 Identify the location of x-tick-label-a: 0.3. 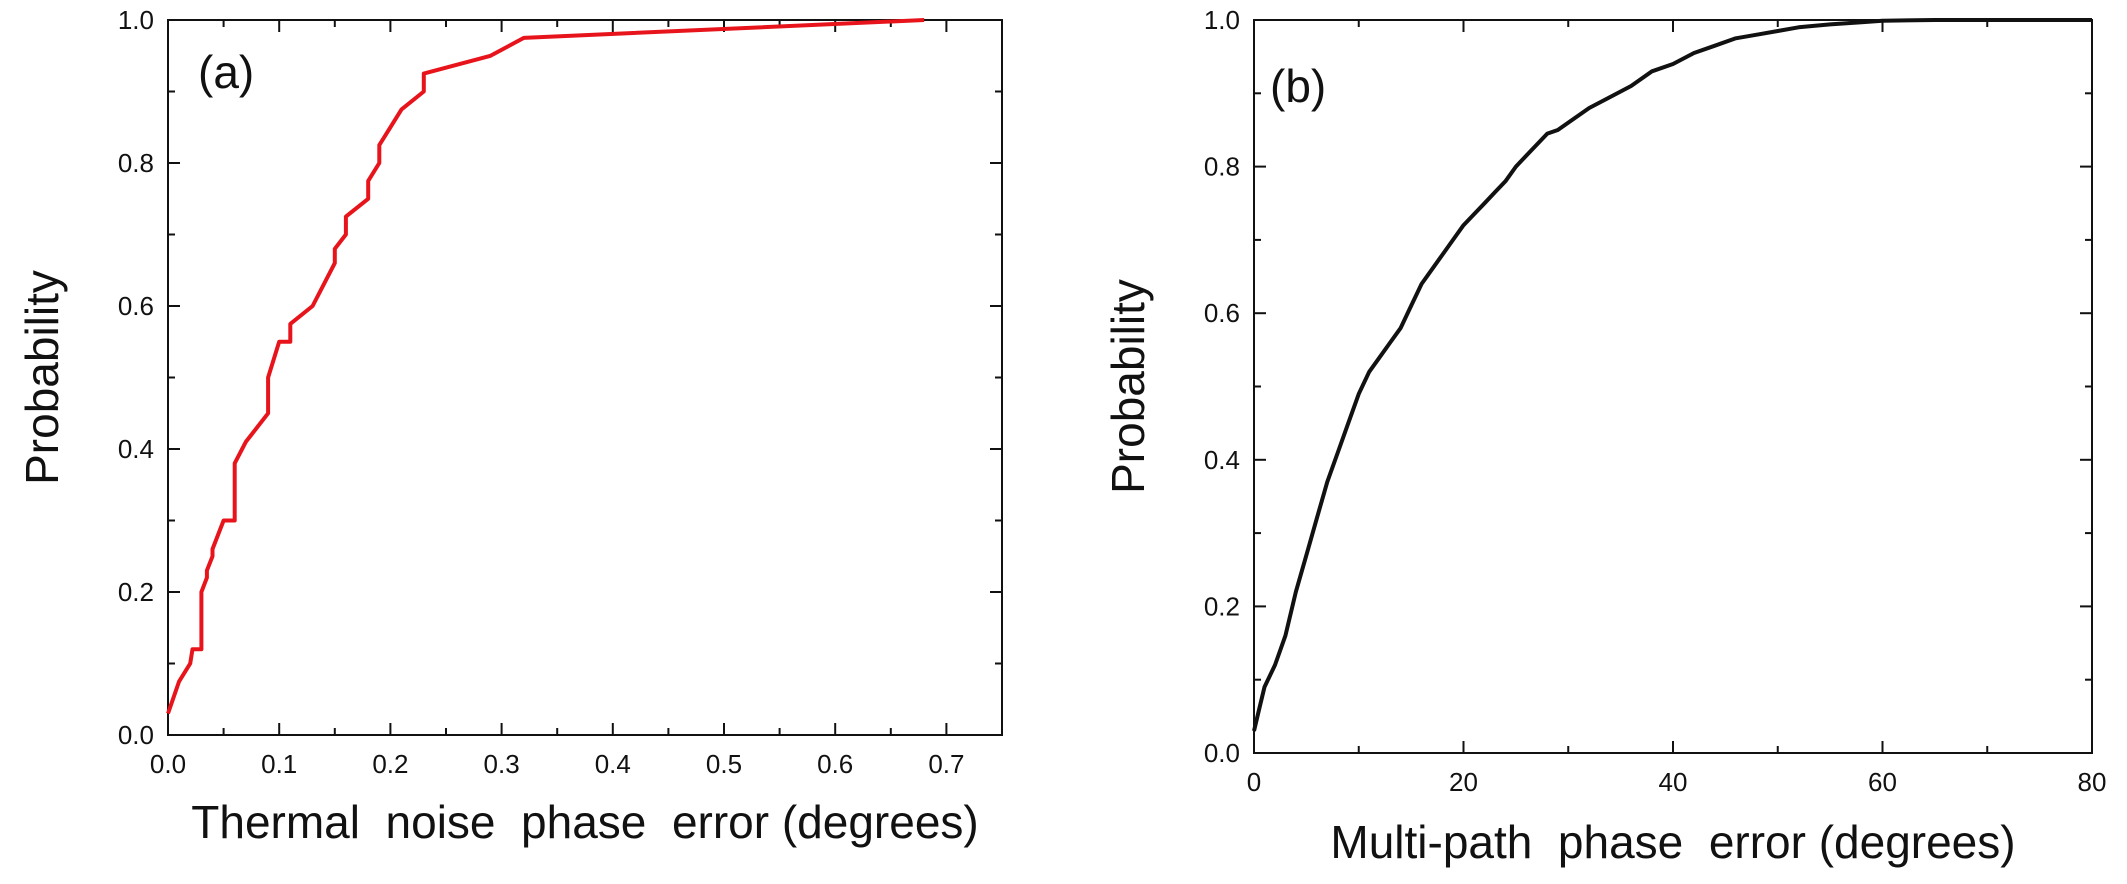
(502, 764).